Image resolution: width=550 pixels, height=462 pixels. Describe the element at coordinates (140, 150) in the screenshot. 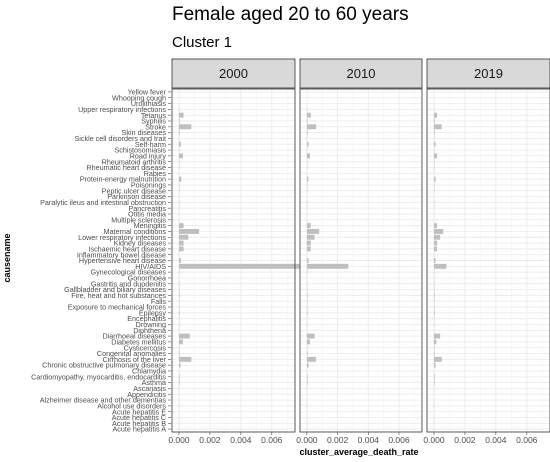

I see `y-tick-label: Schistosomiasis` at that location.